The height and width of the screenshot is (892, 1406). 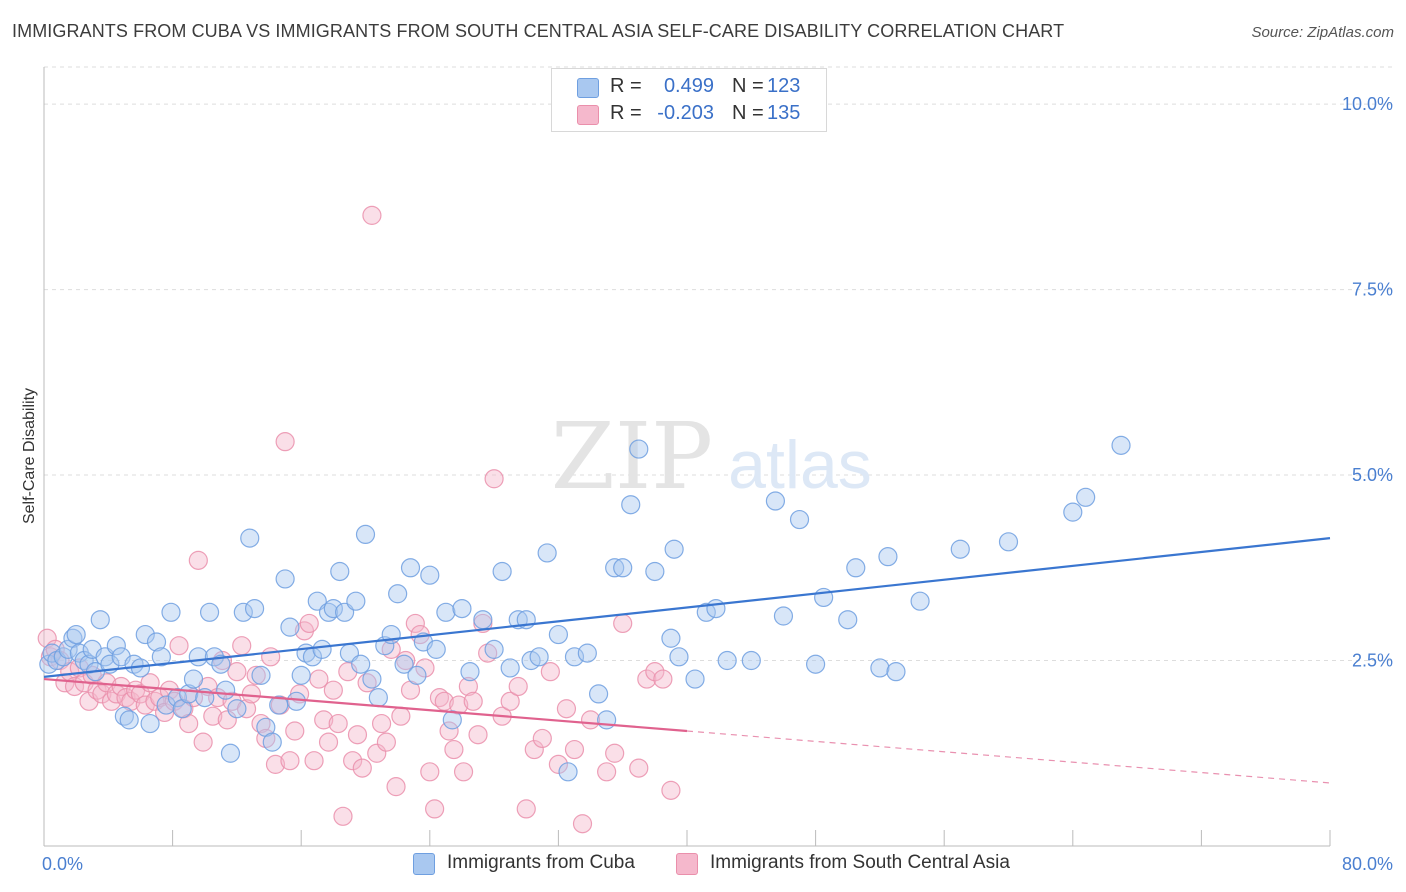 What do you see at coordinates (1372, 475) in the screenshot?
I see `y-tick-label: 5.0%` at bounding box center [1372, 475].